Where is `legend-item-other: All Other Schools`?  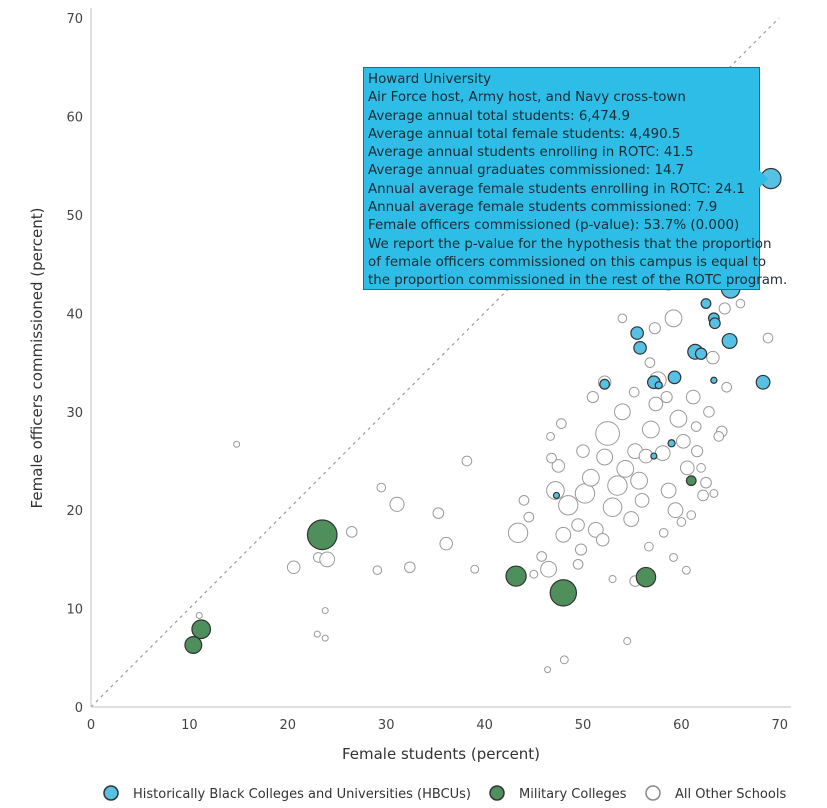 legend-item-other: All Other Schools is located at coordinates (715, 793).